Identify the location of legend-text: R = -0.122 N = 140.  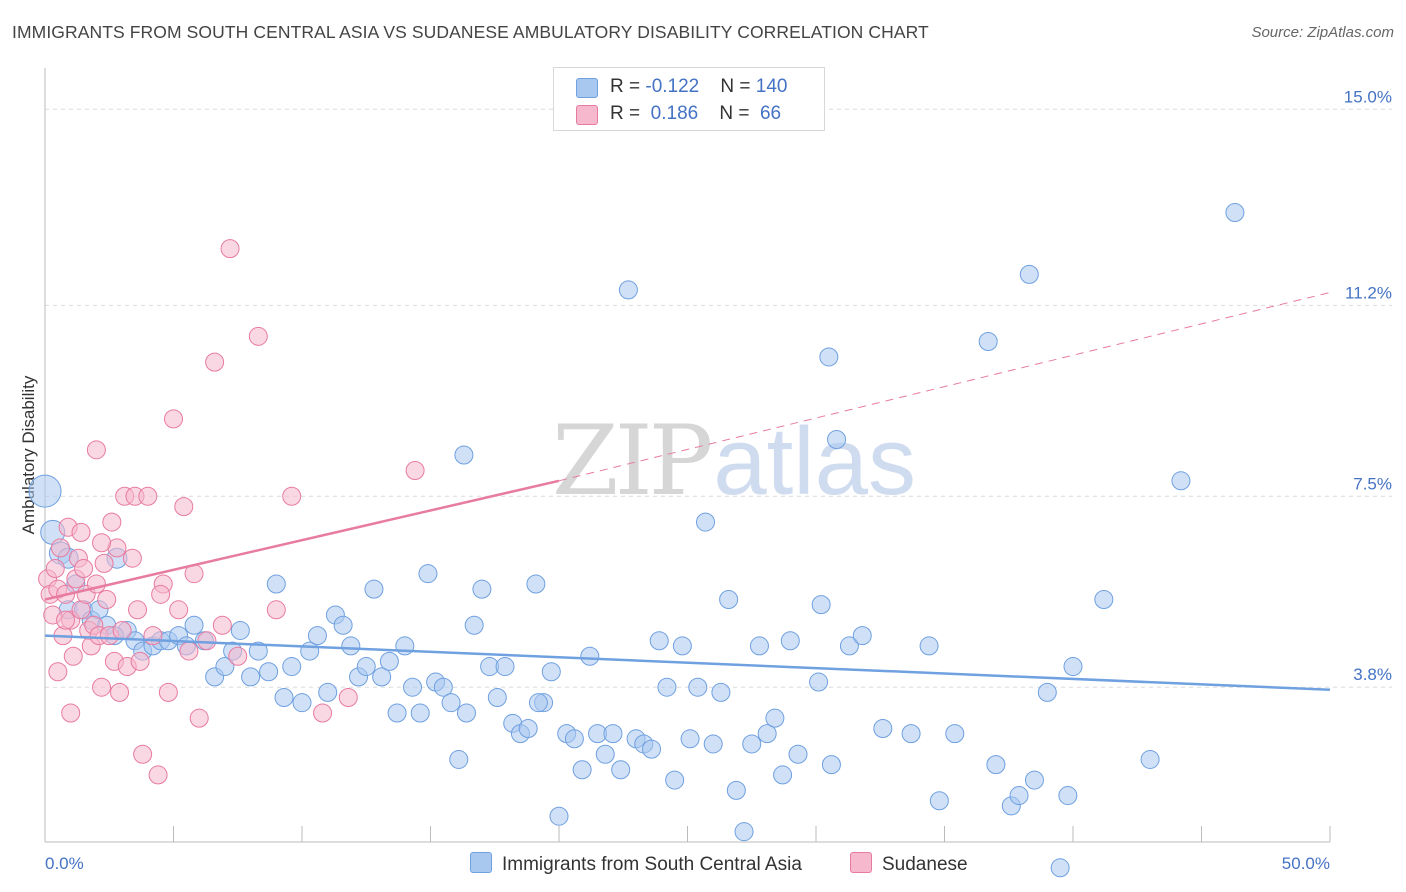
(699, 86).